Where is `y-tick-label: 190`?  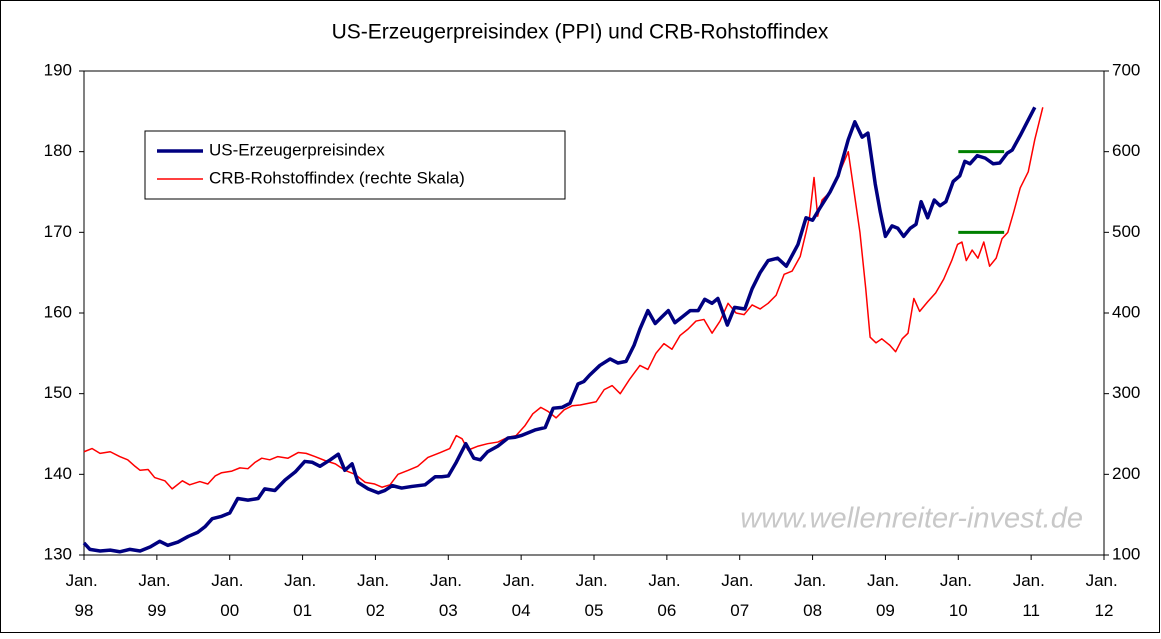
y-tick-label: 190 is located at coordinates (58, 69).